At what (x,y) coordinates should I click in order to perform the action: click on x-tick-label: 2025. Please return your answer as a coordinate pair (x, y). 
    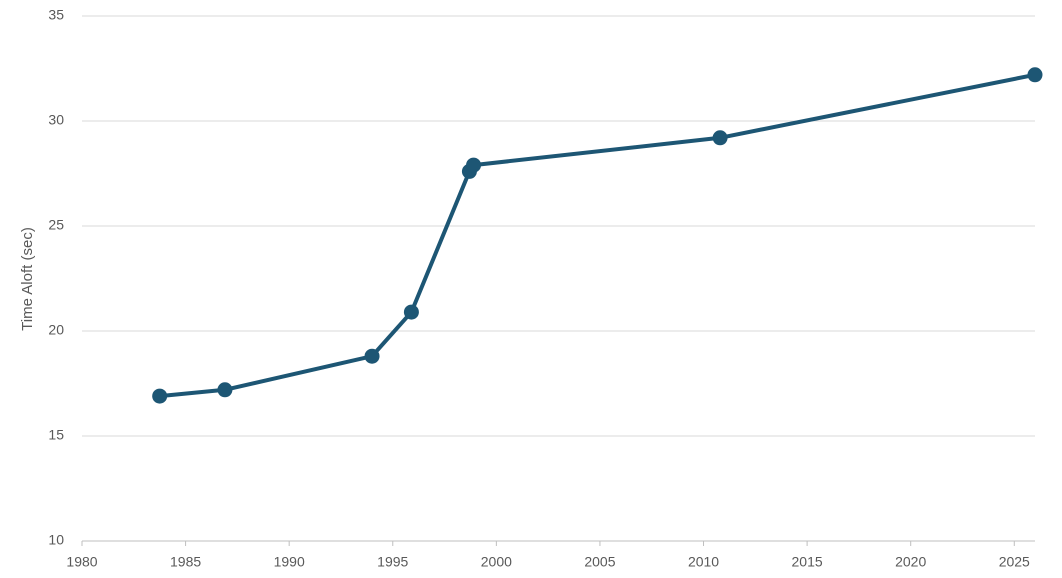
    Looking at the image, I should click on (1014, 562).